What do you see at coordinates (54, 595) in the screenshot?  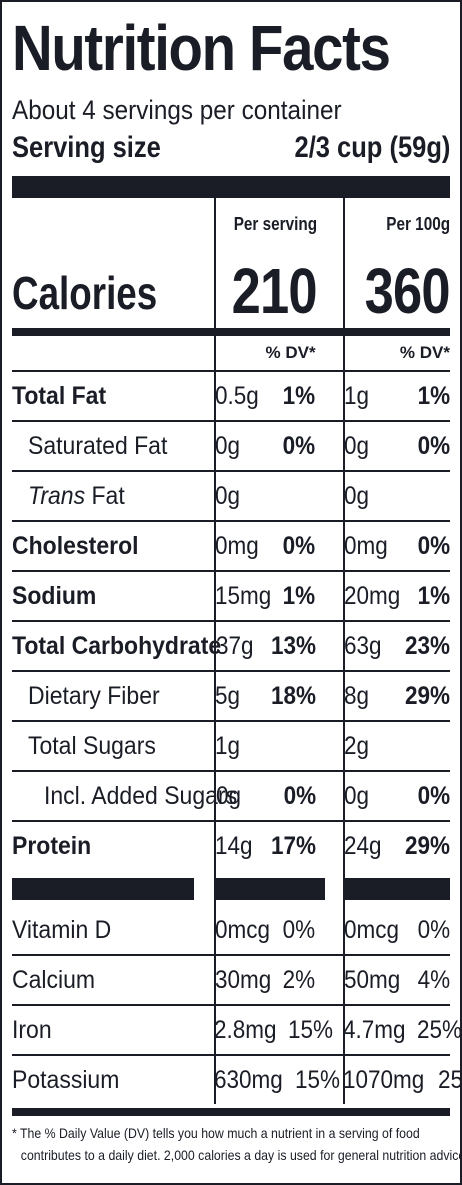 I see `nutrient-name: Sodium` at bounding box center [54, 595].